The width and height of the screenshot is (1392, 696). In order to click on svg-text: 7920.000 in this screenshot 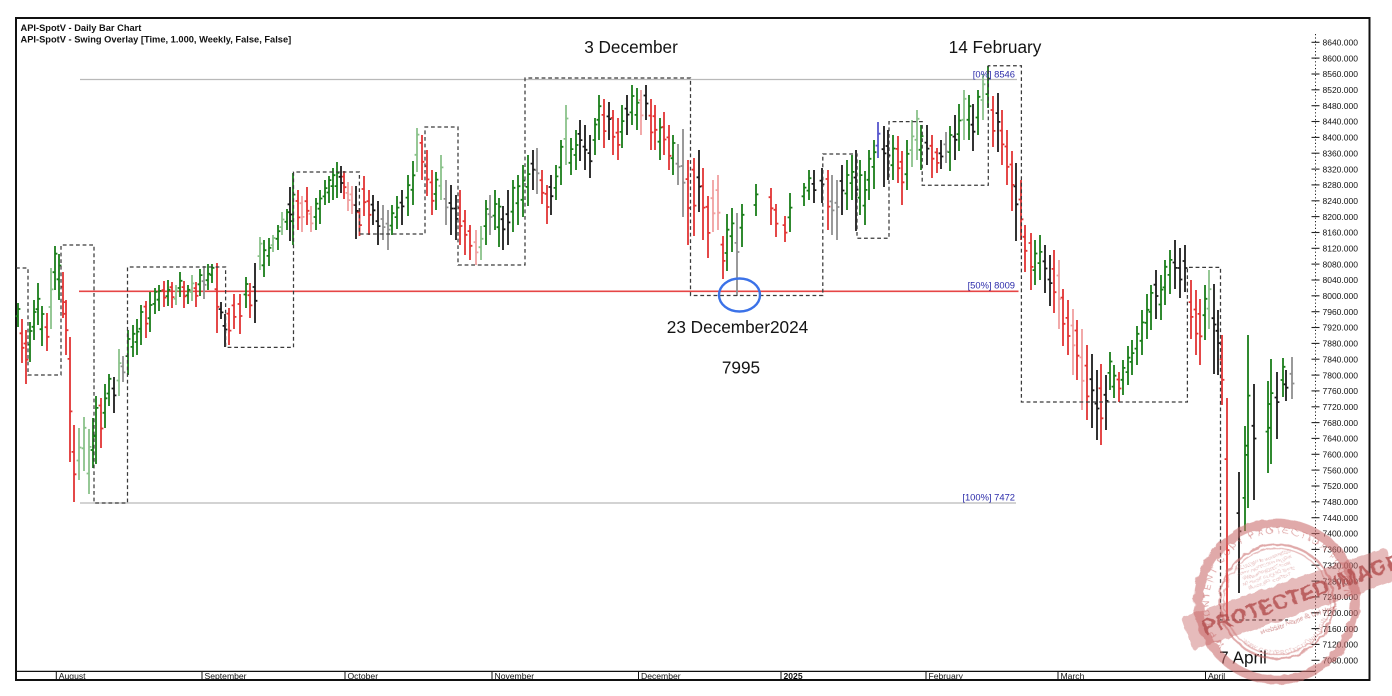, I will do `click(1341, 328)`.